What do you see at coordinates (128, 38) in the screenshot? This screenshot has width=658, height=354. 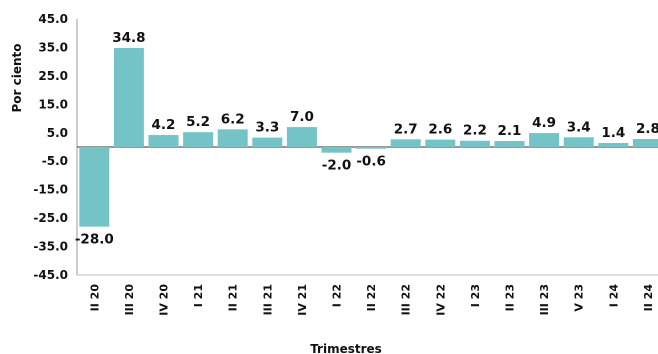 I see `data-label: 34.8` at bounding box center [128, 38].